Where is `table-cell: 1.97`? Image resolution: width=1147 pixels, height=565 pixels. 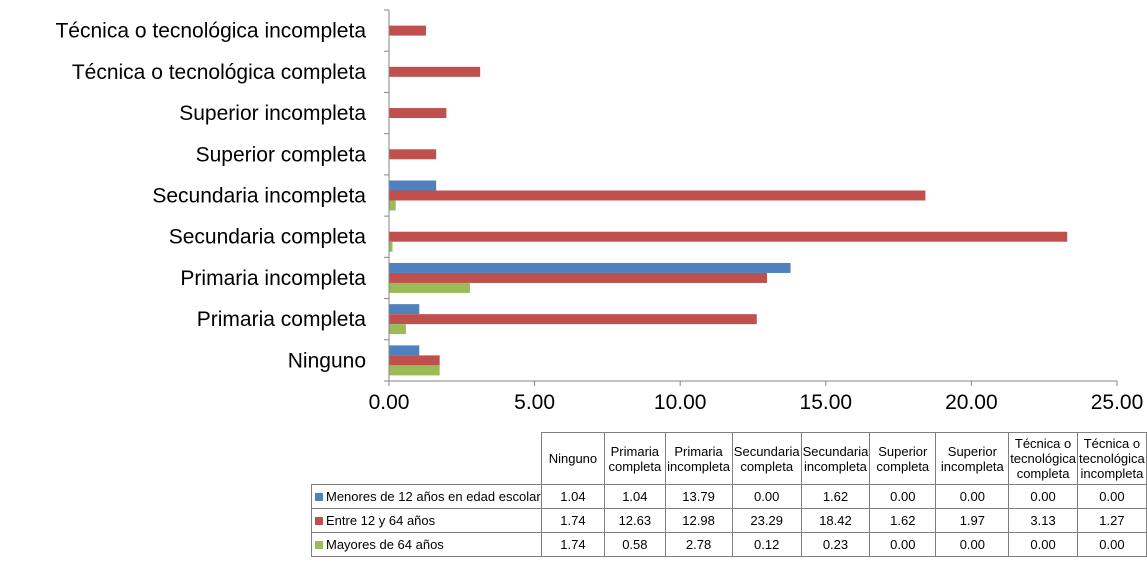
table-cell: 1.97 is located at coordinates (972, 520).